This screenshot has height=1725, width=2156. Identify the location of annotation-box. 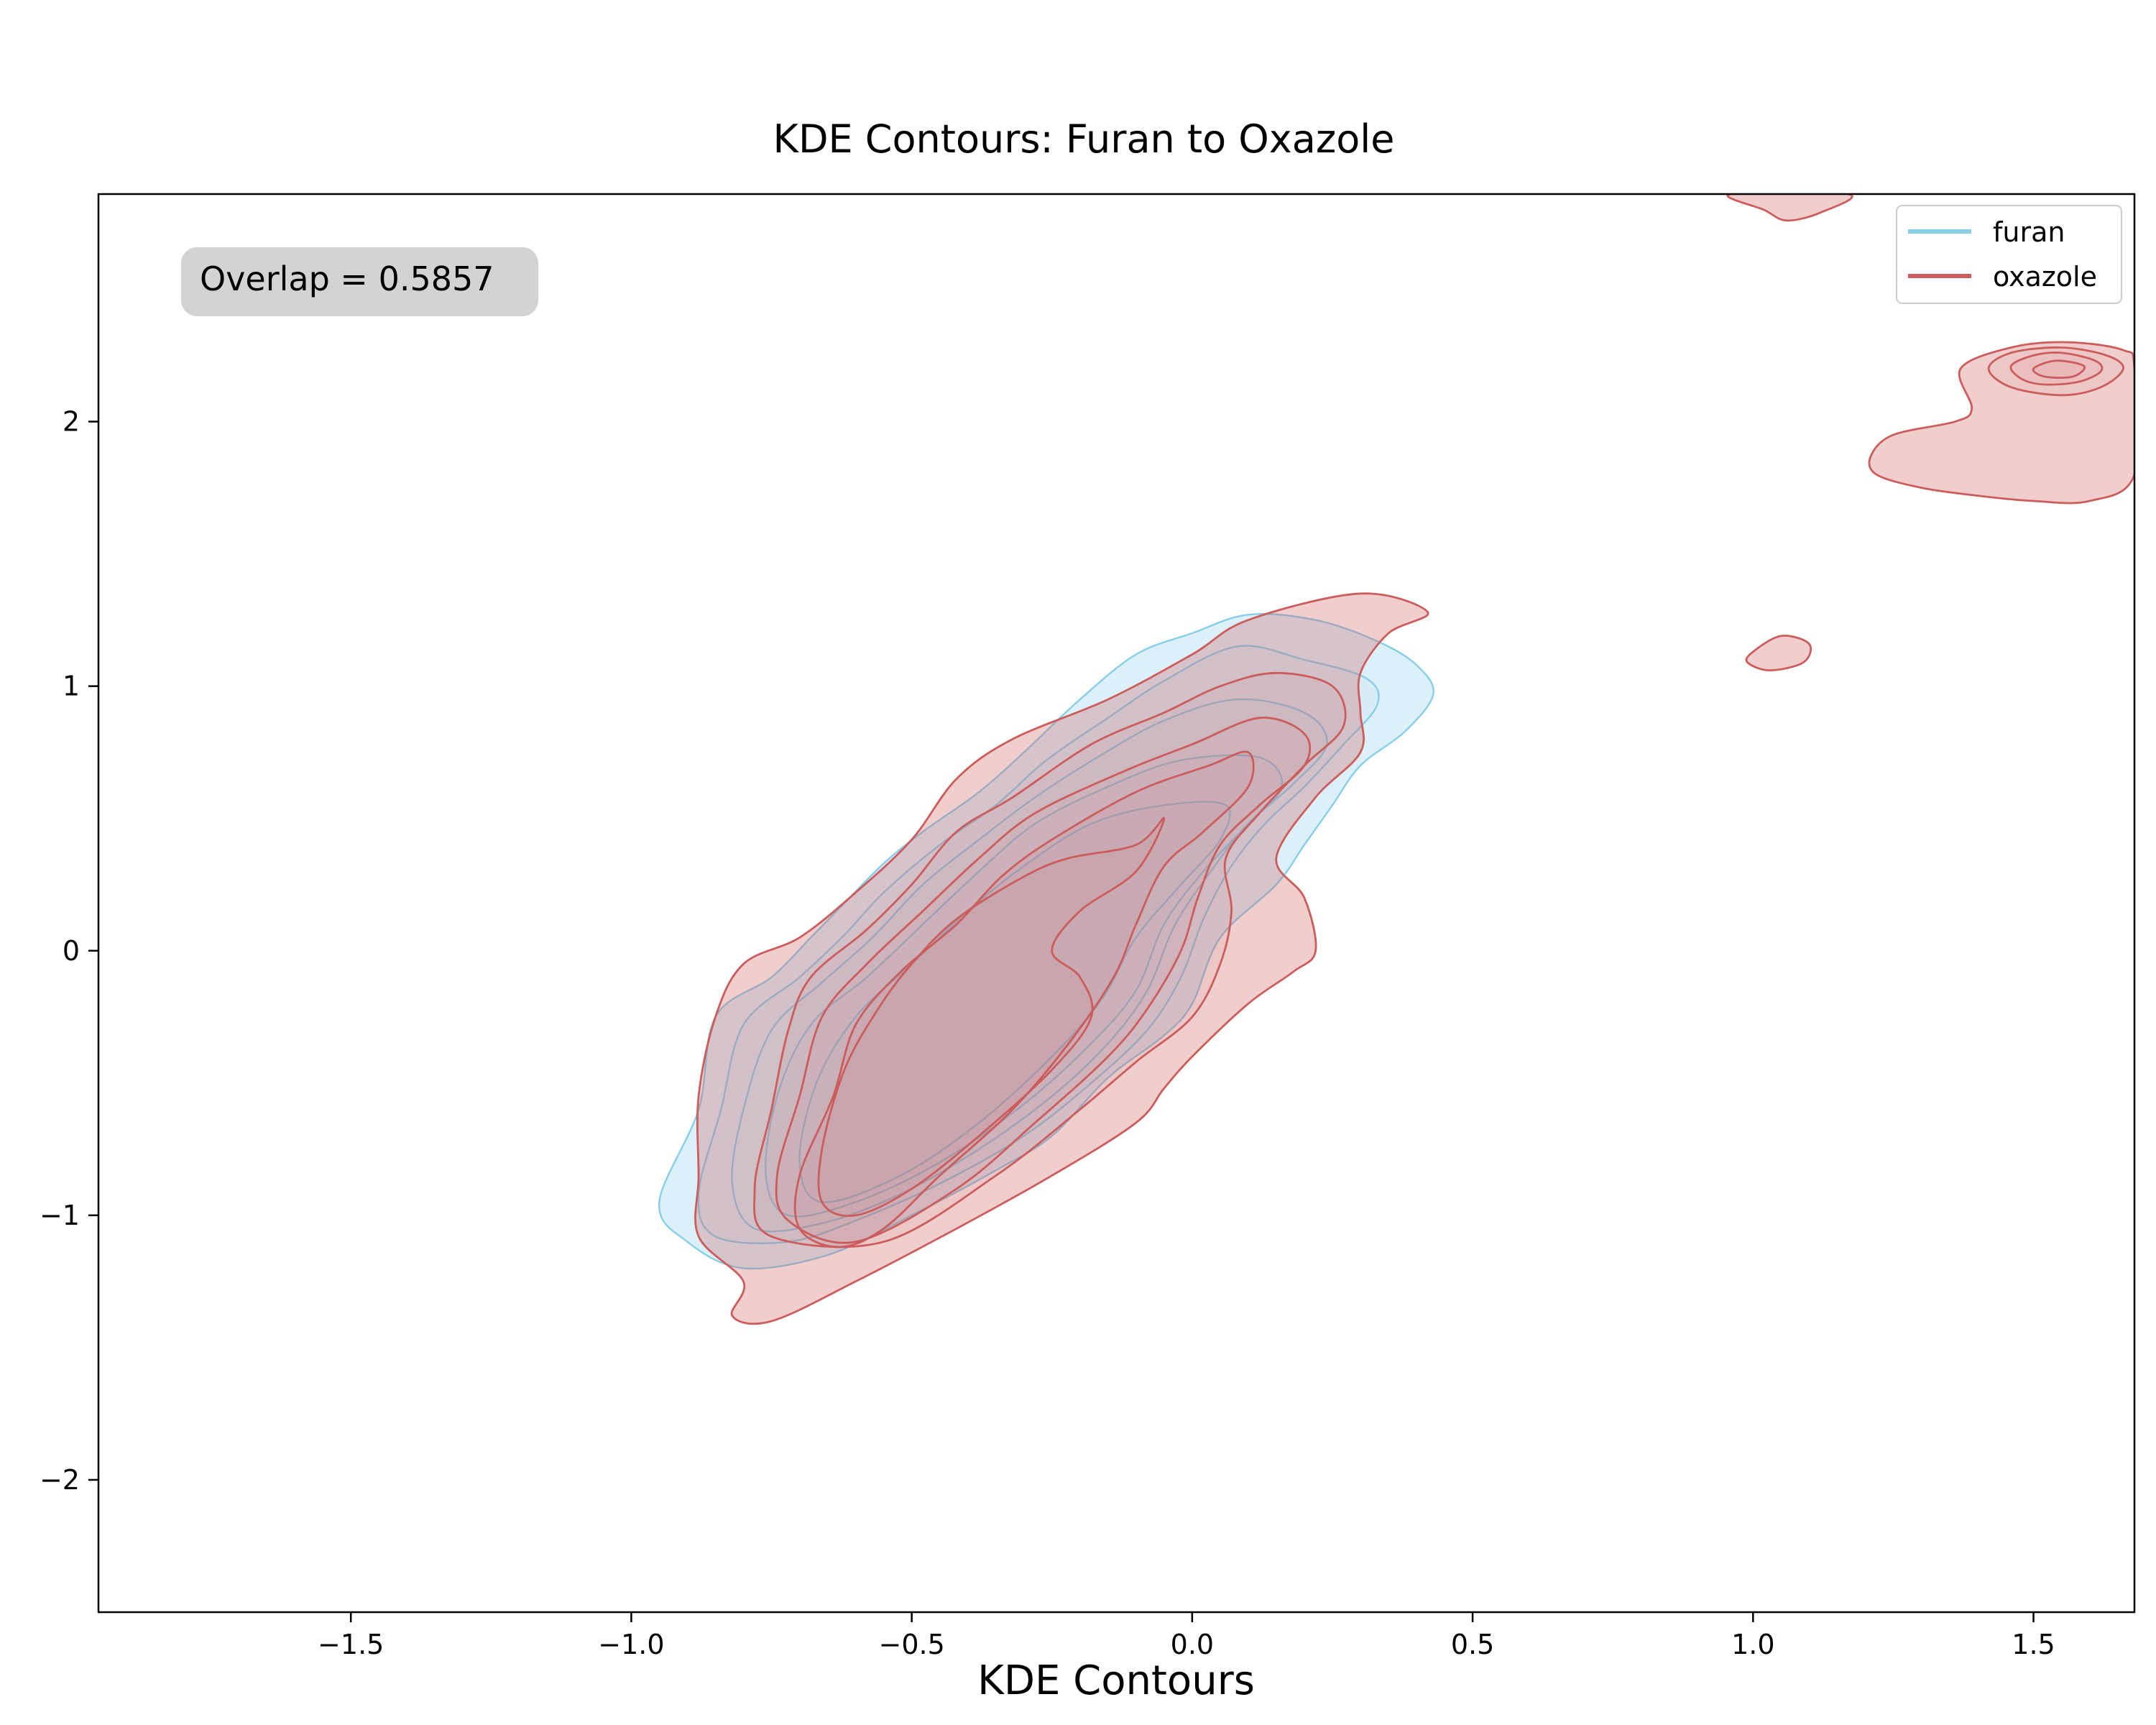
(360, 281).